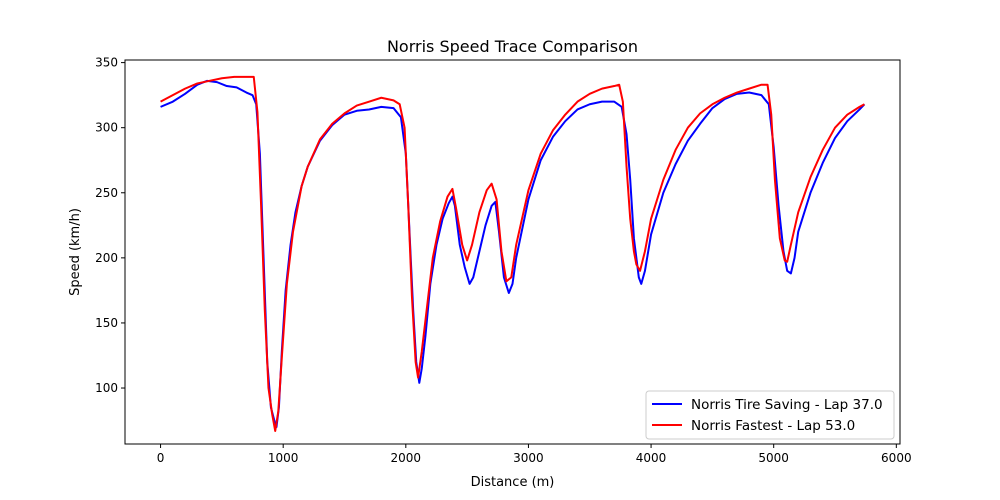 This screenshot has width=1000, height=500. What do you see at coordinates (406, 458) in the screenshot?
I see `x-tick-label: 2000` at bounding box center [406, 458].